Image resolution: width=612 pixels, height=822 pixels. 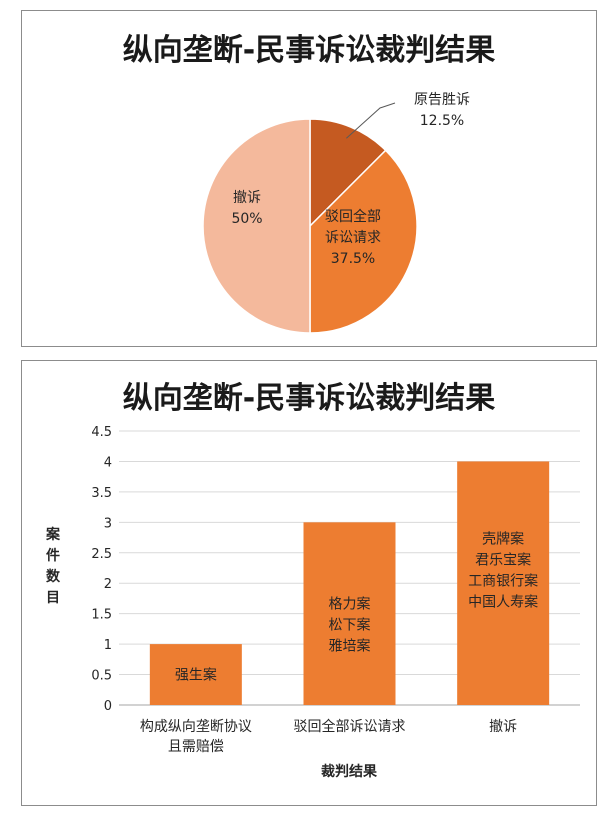 What do you see at coordinates (353, 216) in the screenshot?
I see `pie-label-rejected-line1: 驳回全部` at bounding box center [353, 216].